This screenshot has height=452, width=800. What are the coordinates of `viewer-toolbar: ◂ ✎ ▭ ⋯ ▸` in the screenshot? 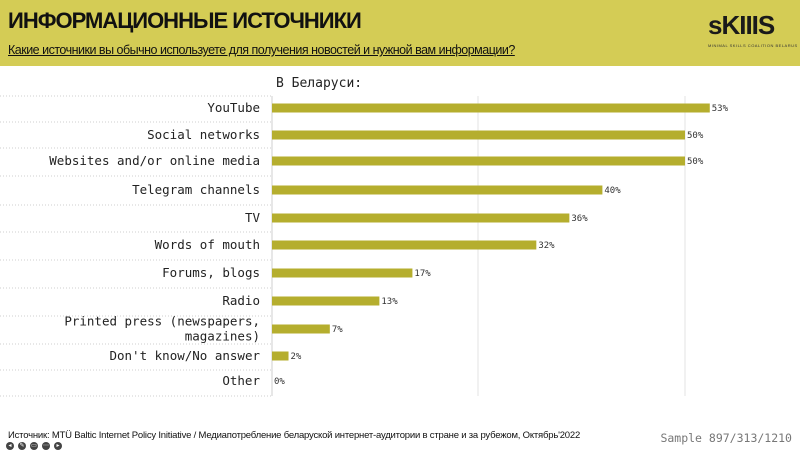 It's located at (34, 447).